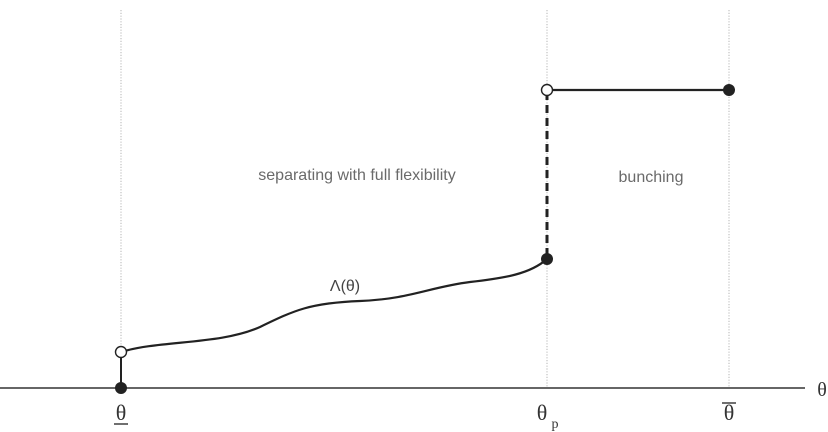 The height and width of the screenshot is (432, 828). What do you see at coordinates (345, 286) in the screenshot?
I see `lambda-curve-label: Λ(θ)` at bounding box center [345, 286].